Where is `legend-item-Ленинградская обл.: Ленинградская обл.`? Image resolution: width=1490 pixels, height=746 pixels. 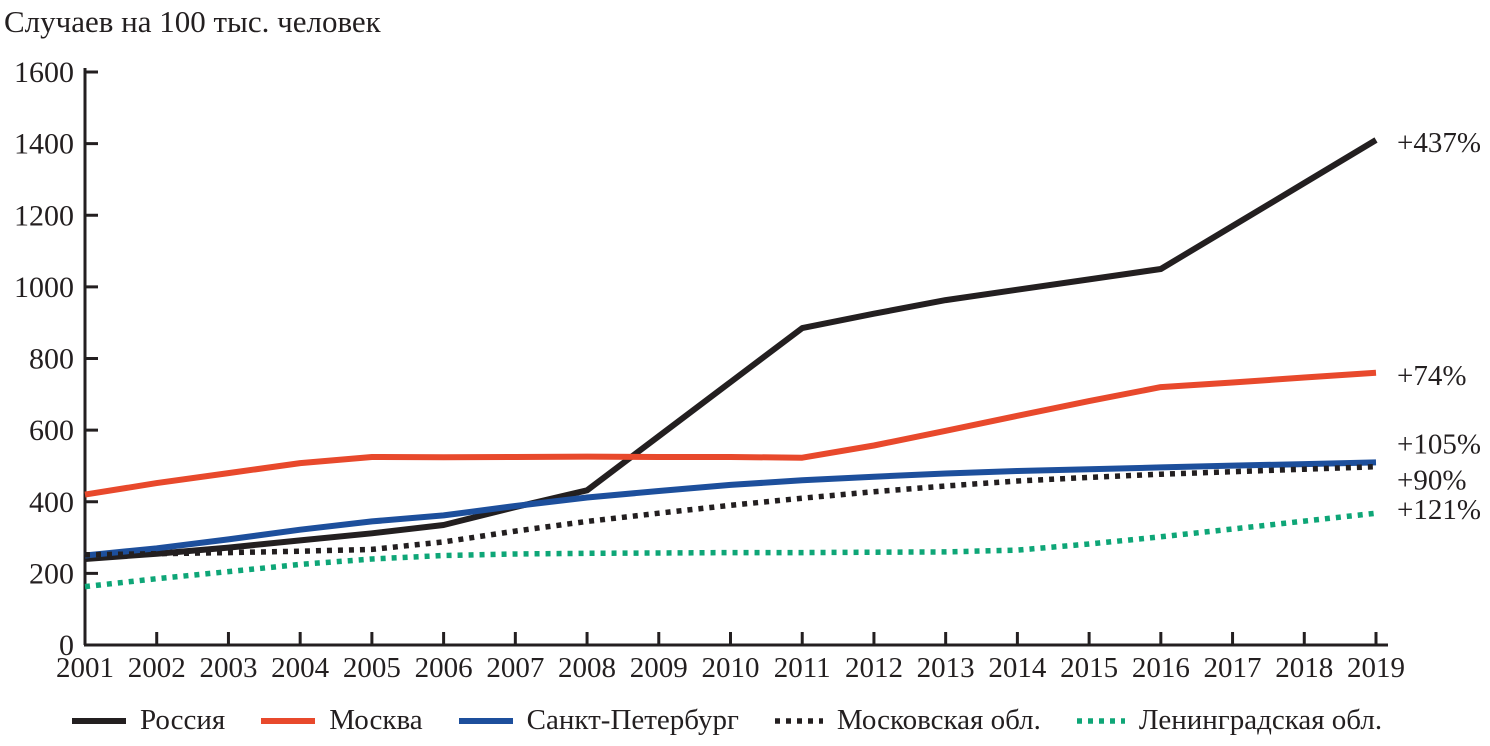
legend-item-Ленинградская обл.: Ленинградская обл. is located at coordinates (1229, 720).